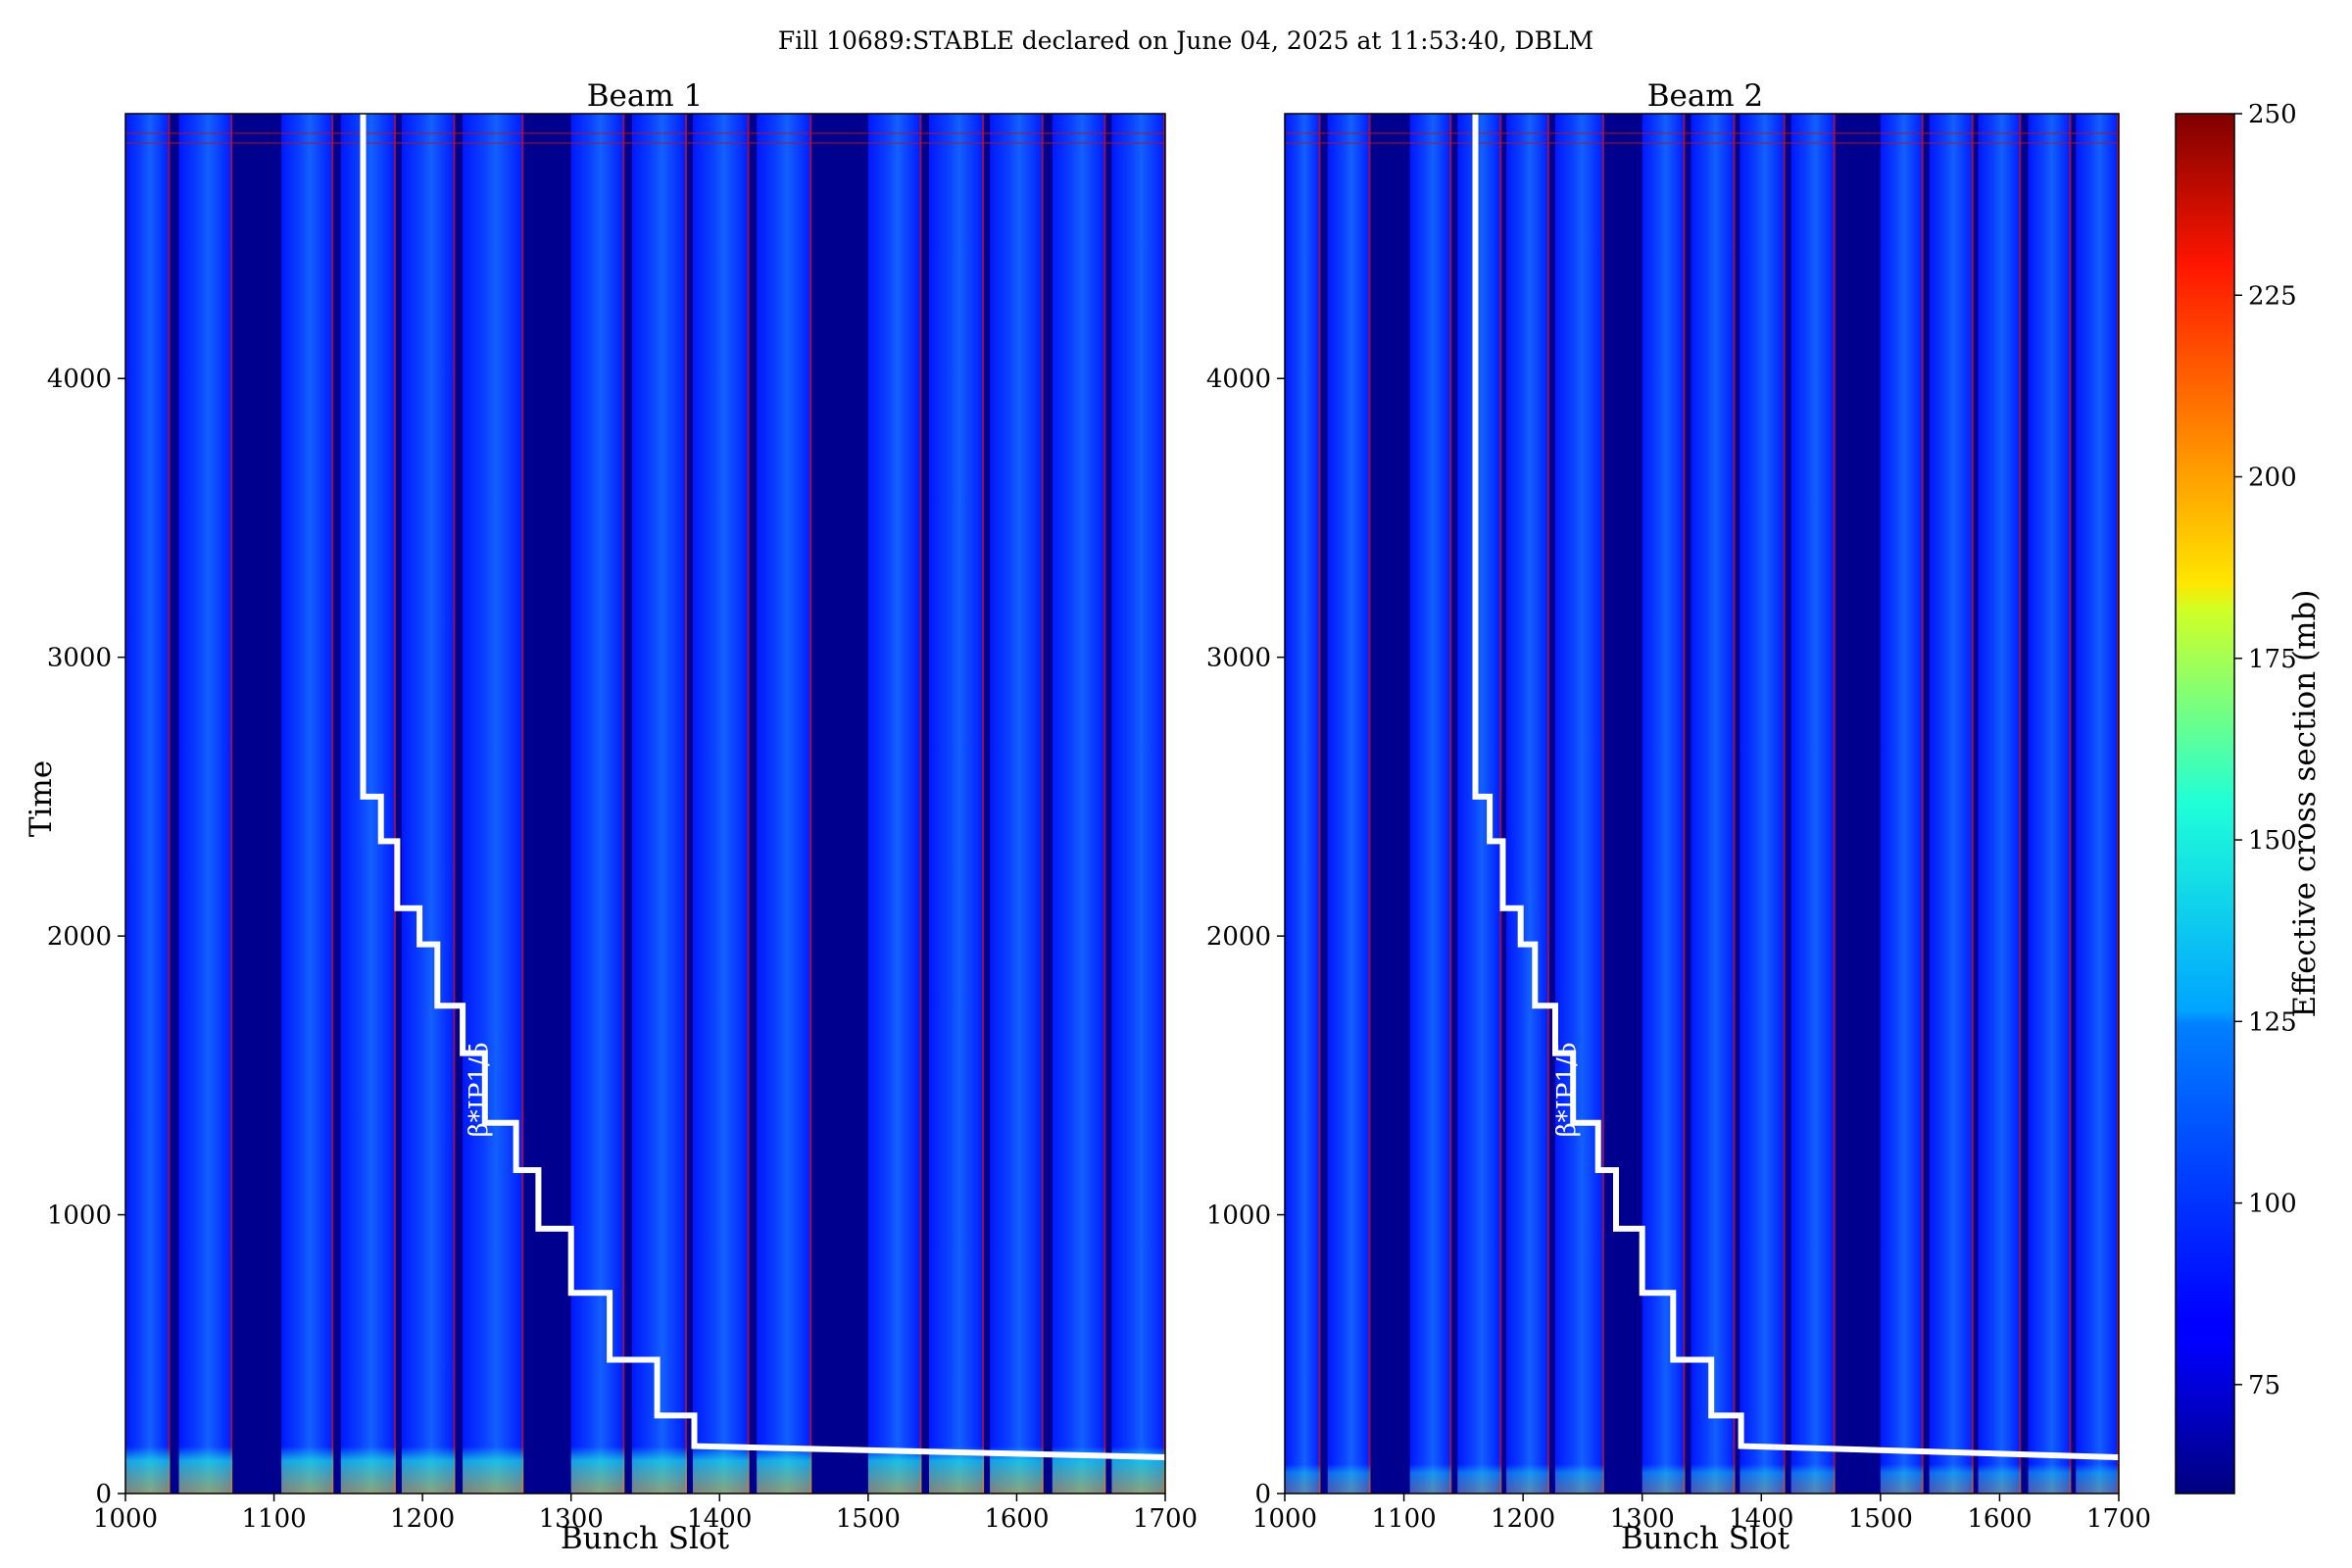 The image size is (2352, 1568). I want to click on beam1-ytick-label: 2000, so click(79, 937).